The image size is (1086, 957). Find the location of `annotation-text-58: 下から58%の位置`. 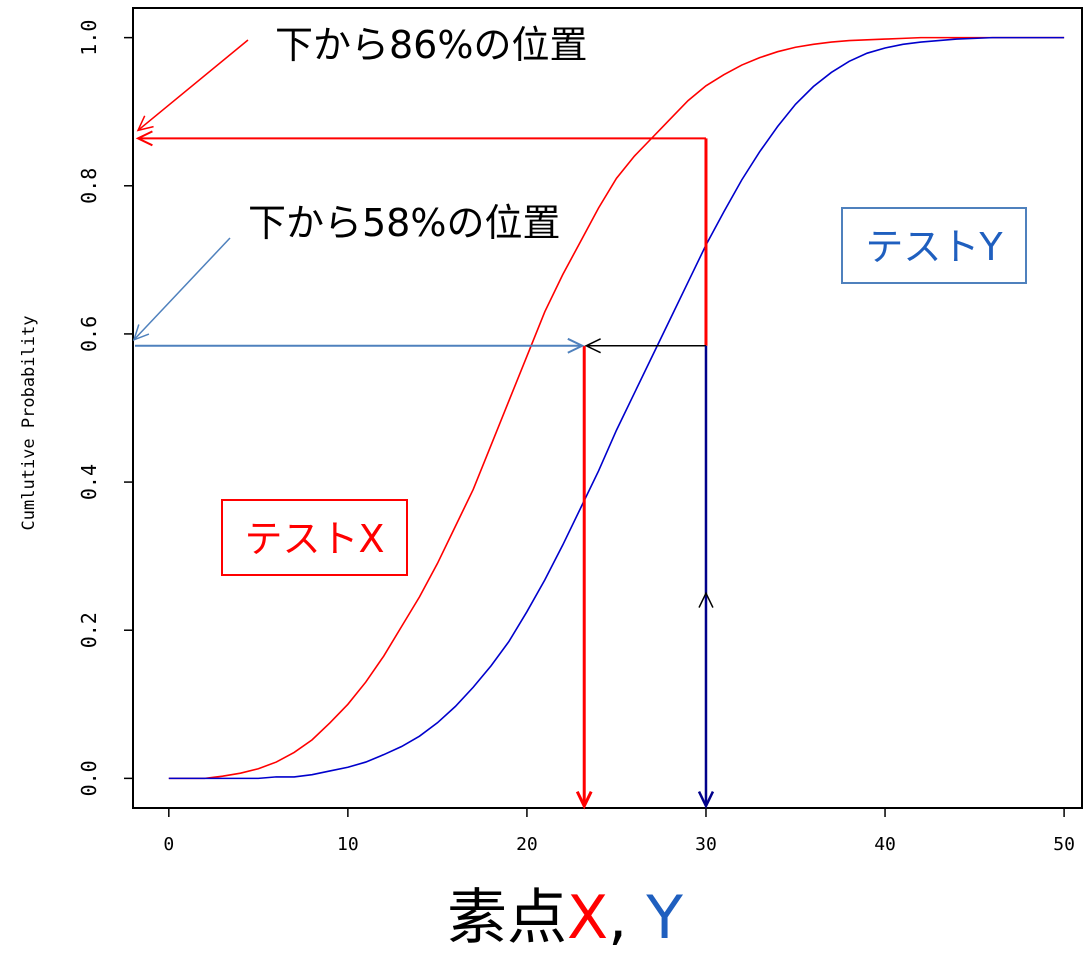

annotation-text-58: 下から58%の位置 is located at coordinates (404, 223).